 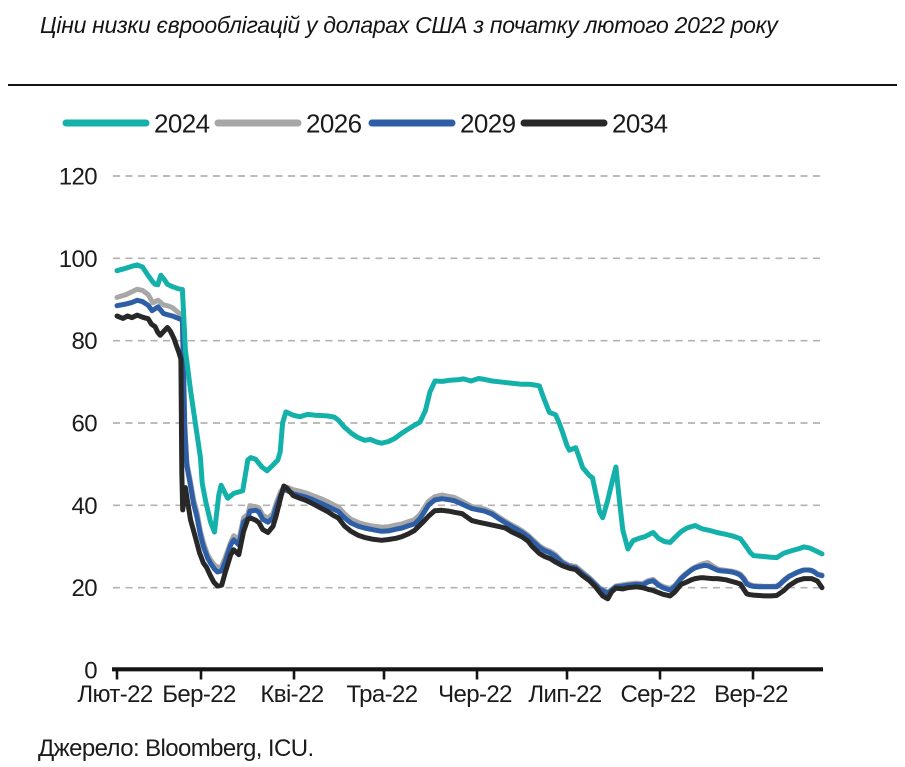 What do you see at coordinates (85, 506) in the screenshot?
I see `y-axis-label-40: 40` at bounding box center [85, 506].